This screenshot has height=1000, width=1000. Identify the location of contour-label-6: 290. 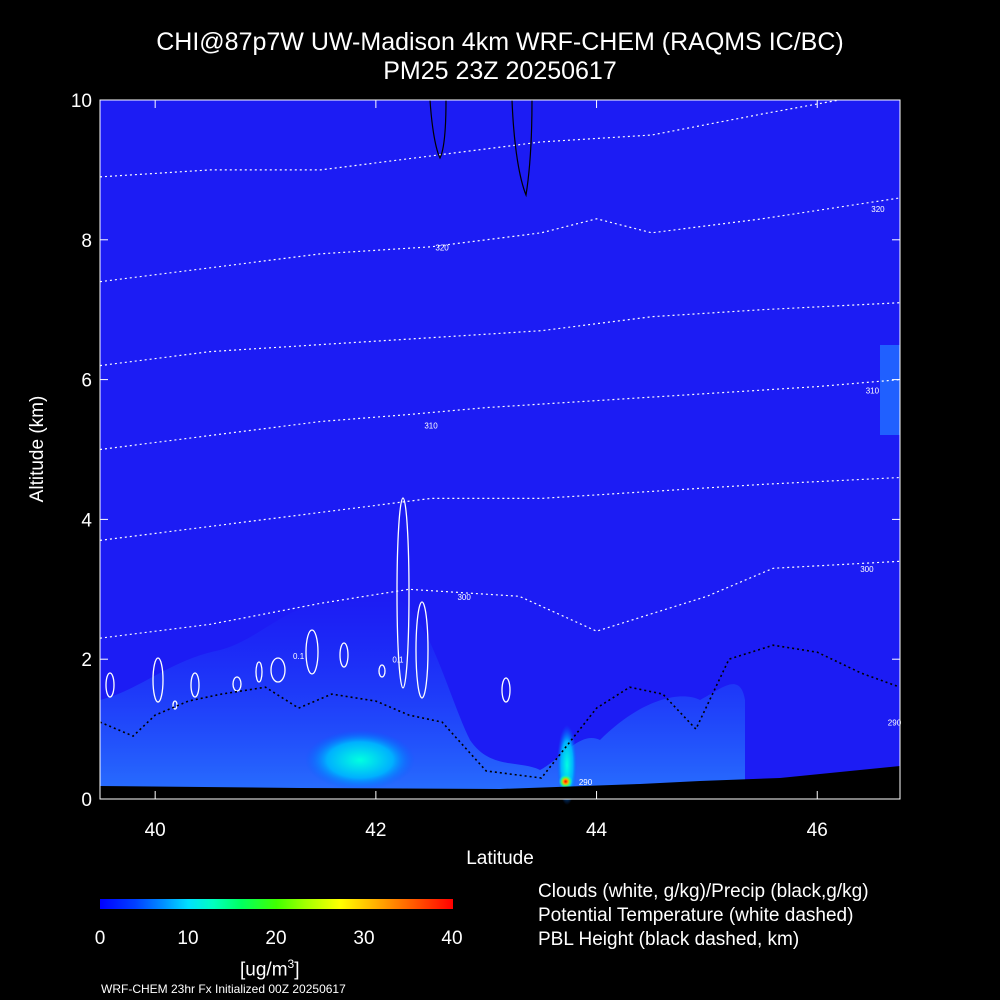
(586, 782).